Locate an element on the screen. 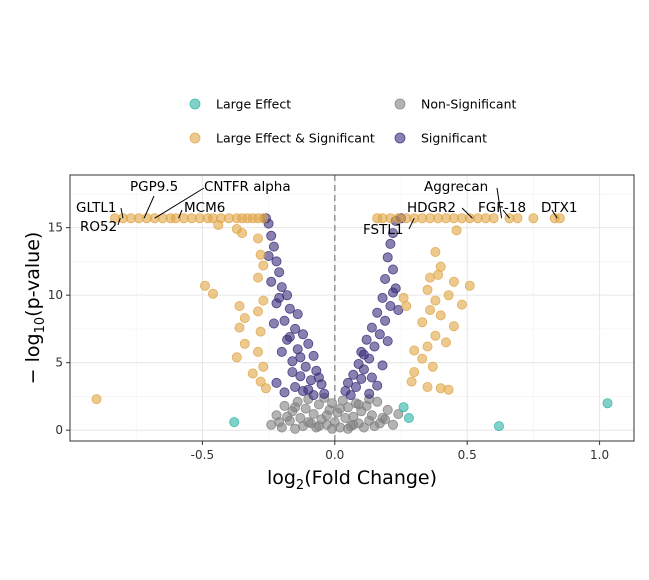 The image size is (649, 580). annotation-label-hdgr2: HDGR2 is located at coordinates (431, 208).